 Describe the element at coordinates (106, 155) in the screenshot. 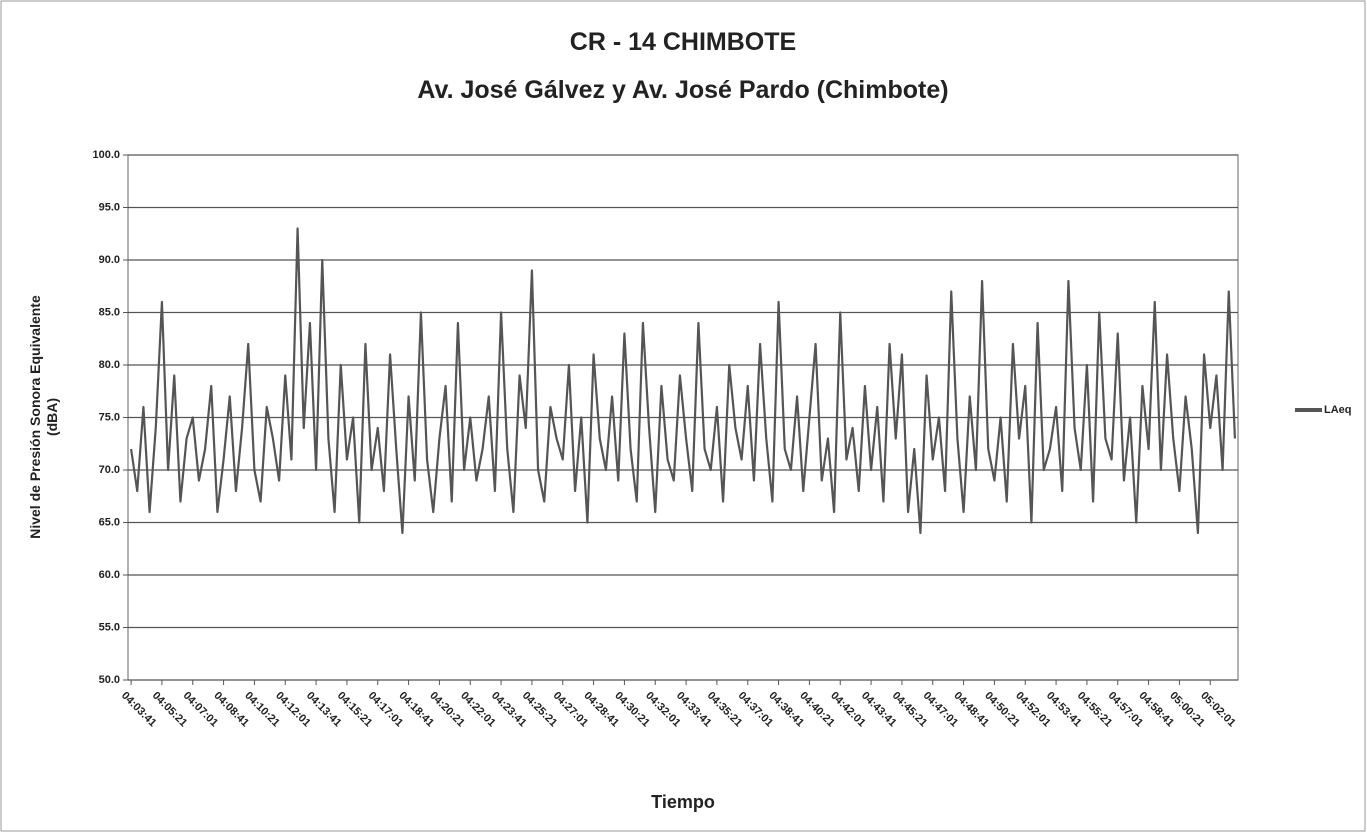

I see `y-tick-label: 100.0` at that location.